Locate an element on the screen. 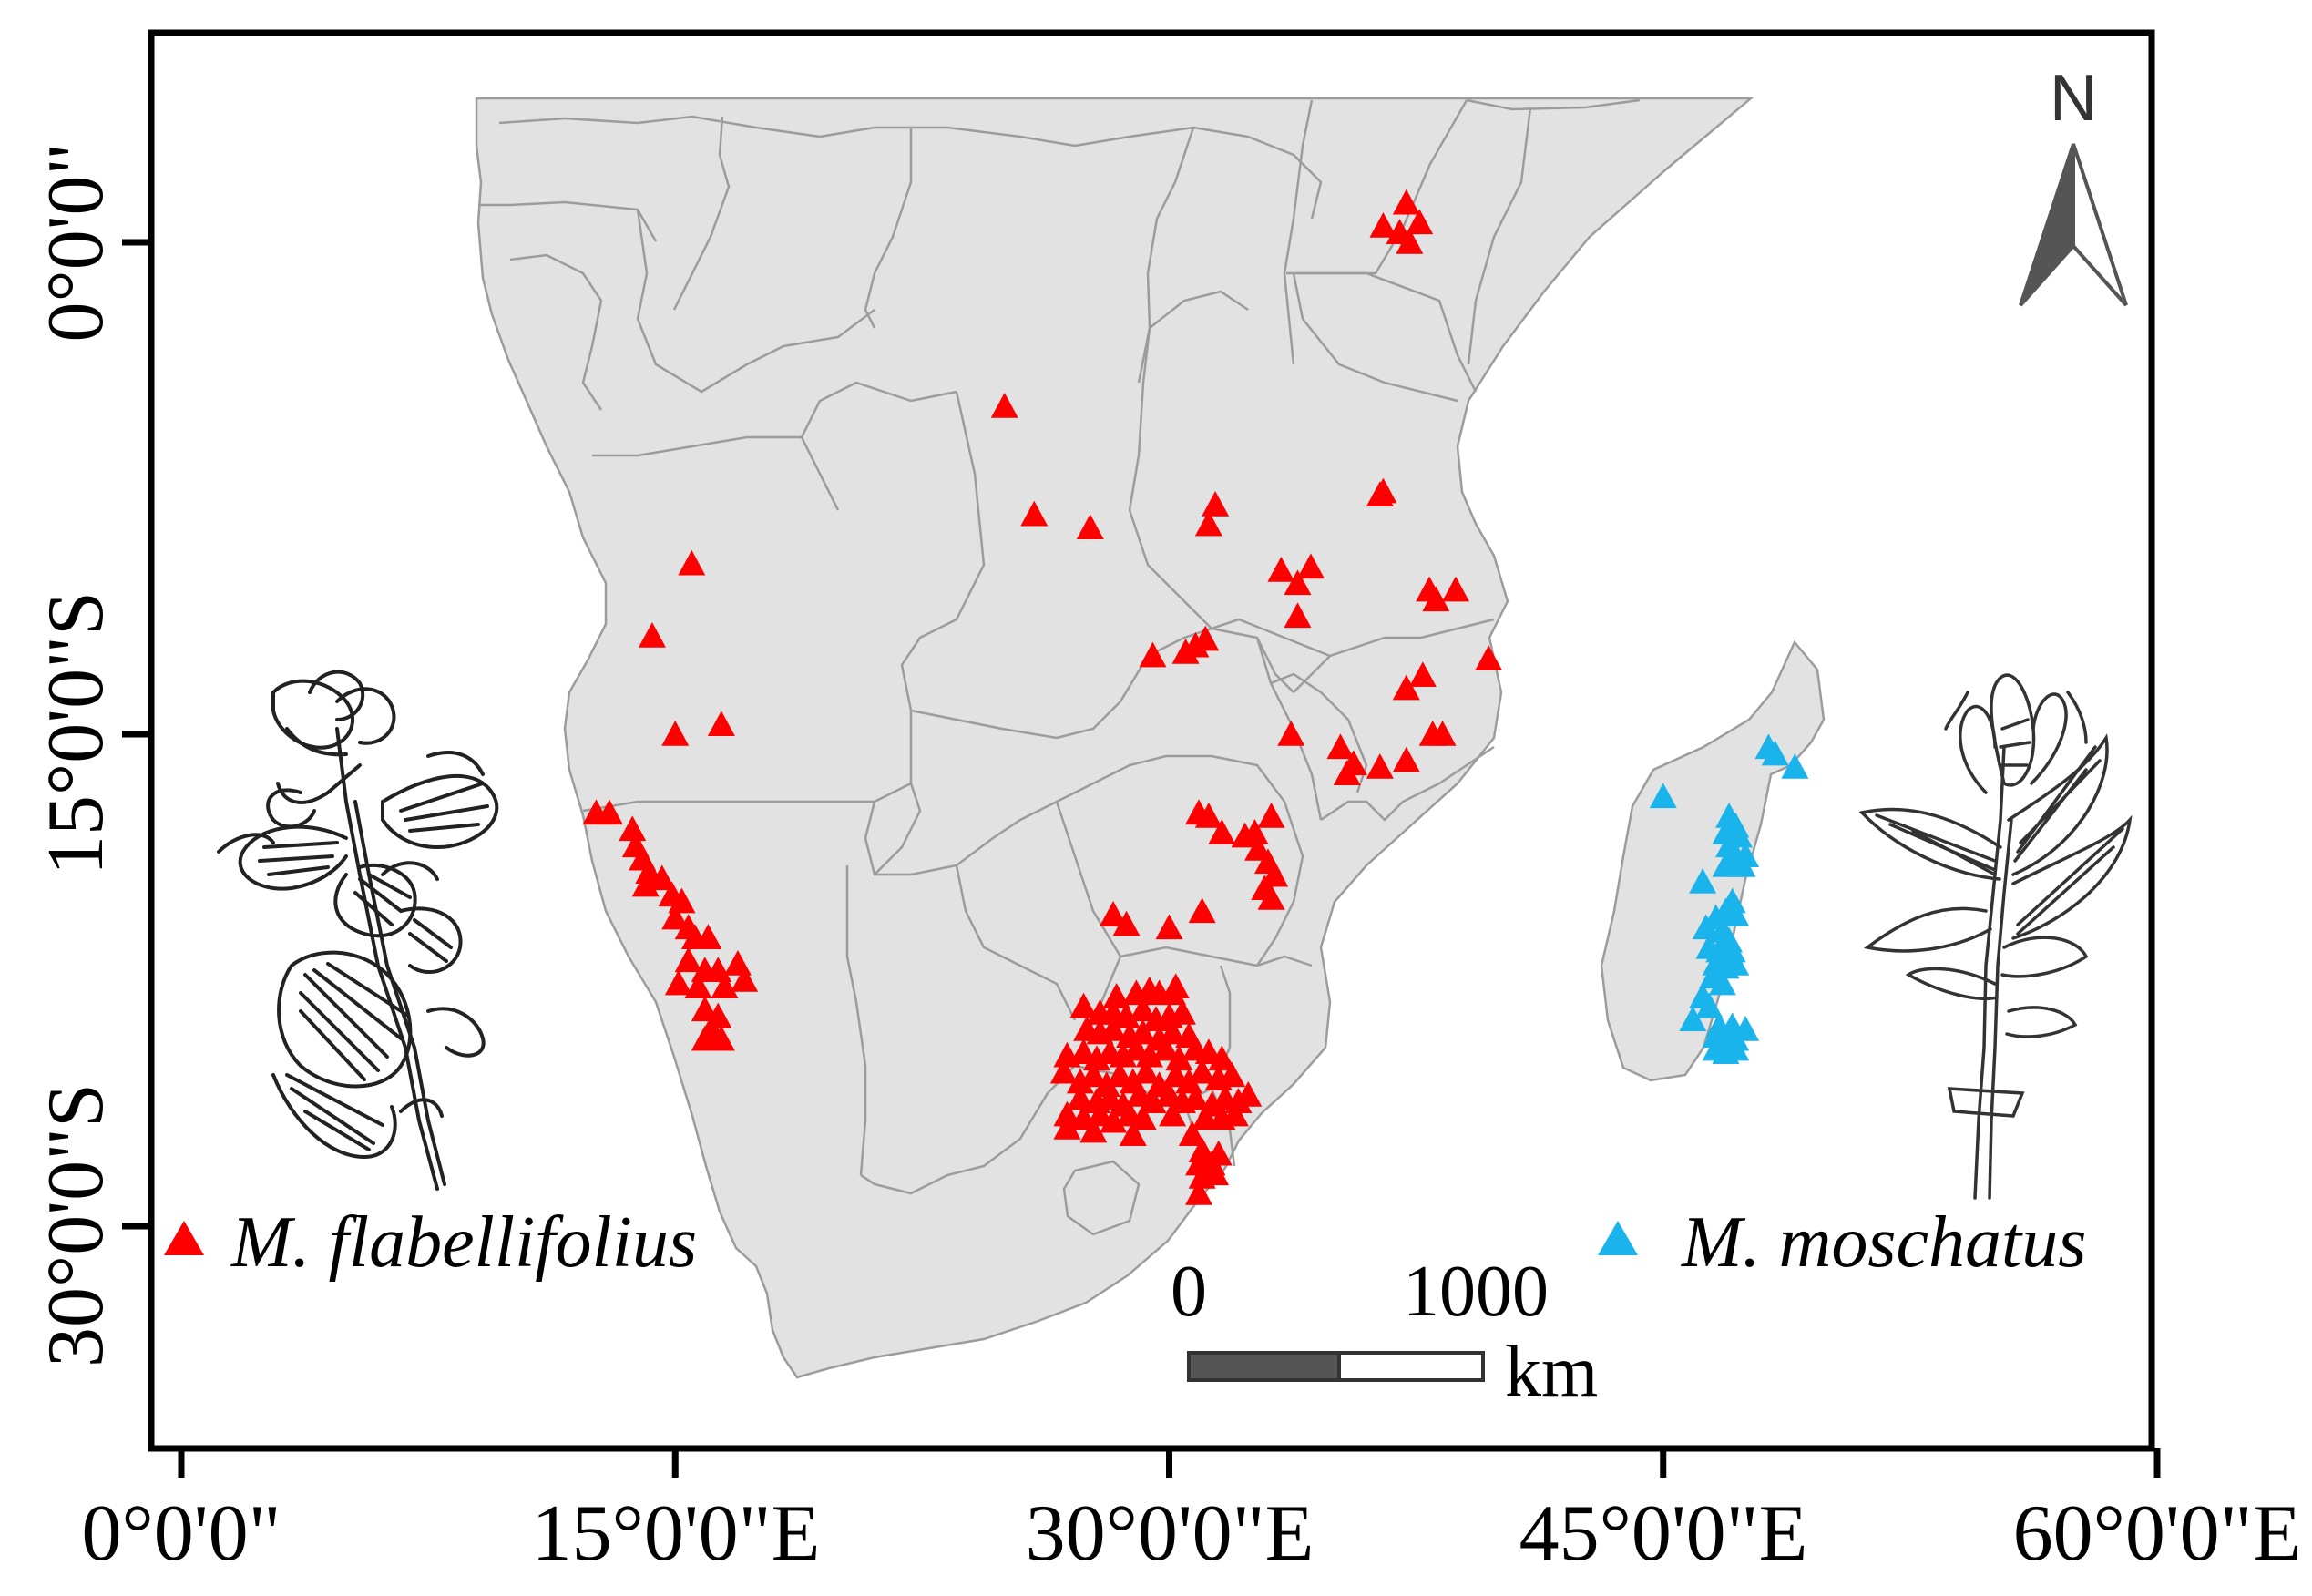  leaf-sketch-icon is located at coordinates (1995, 937).